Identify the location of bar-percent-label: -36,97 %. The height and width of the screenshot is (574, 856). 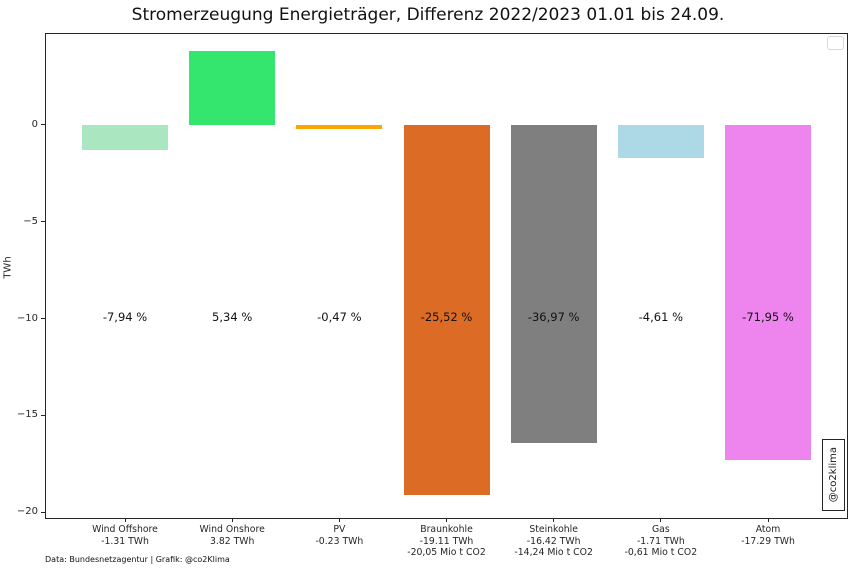
(553, 317).